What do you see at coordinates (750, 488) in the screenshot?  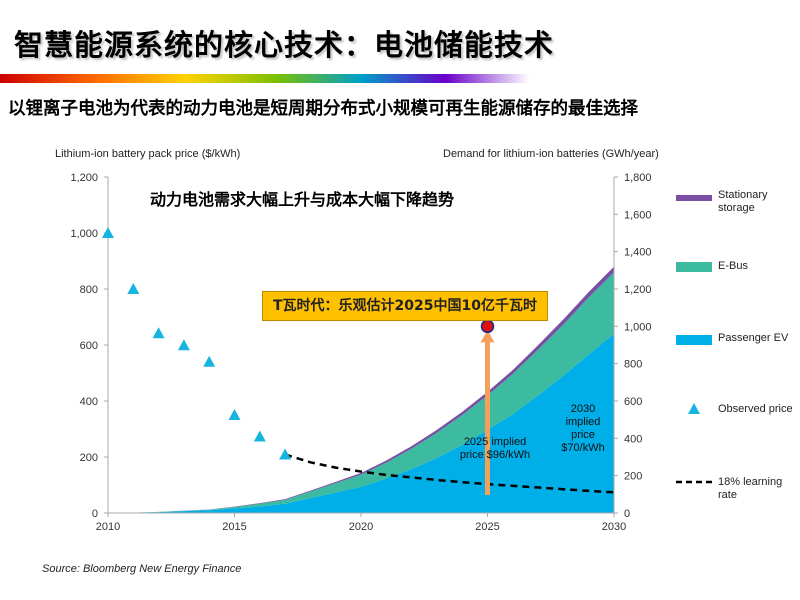 I see `legend-label-learning-rate: 18% learning rate` at bounding box center [750, 488].